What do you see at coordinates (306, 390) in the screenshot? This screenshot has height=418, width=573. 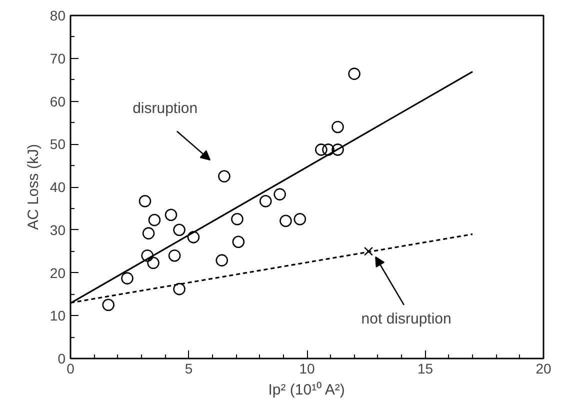 I see `x-axis-title: Ip² (10¹⁰ A²)` at bounding box center [306, 390].